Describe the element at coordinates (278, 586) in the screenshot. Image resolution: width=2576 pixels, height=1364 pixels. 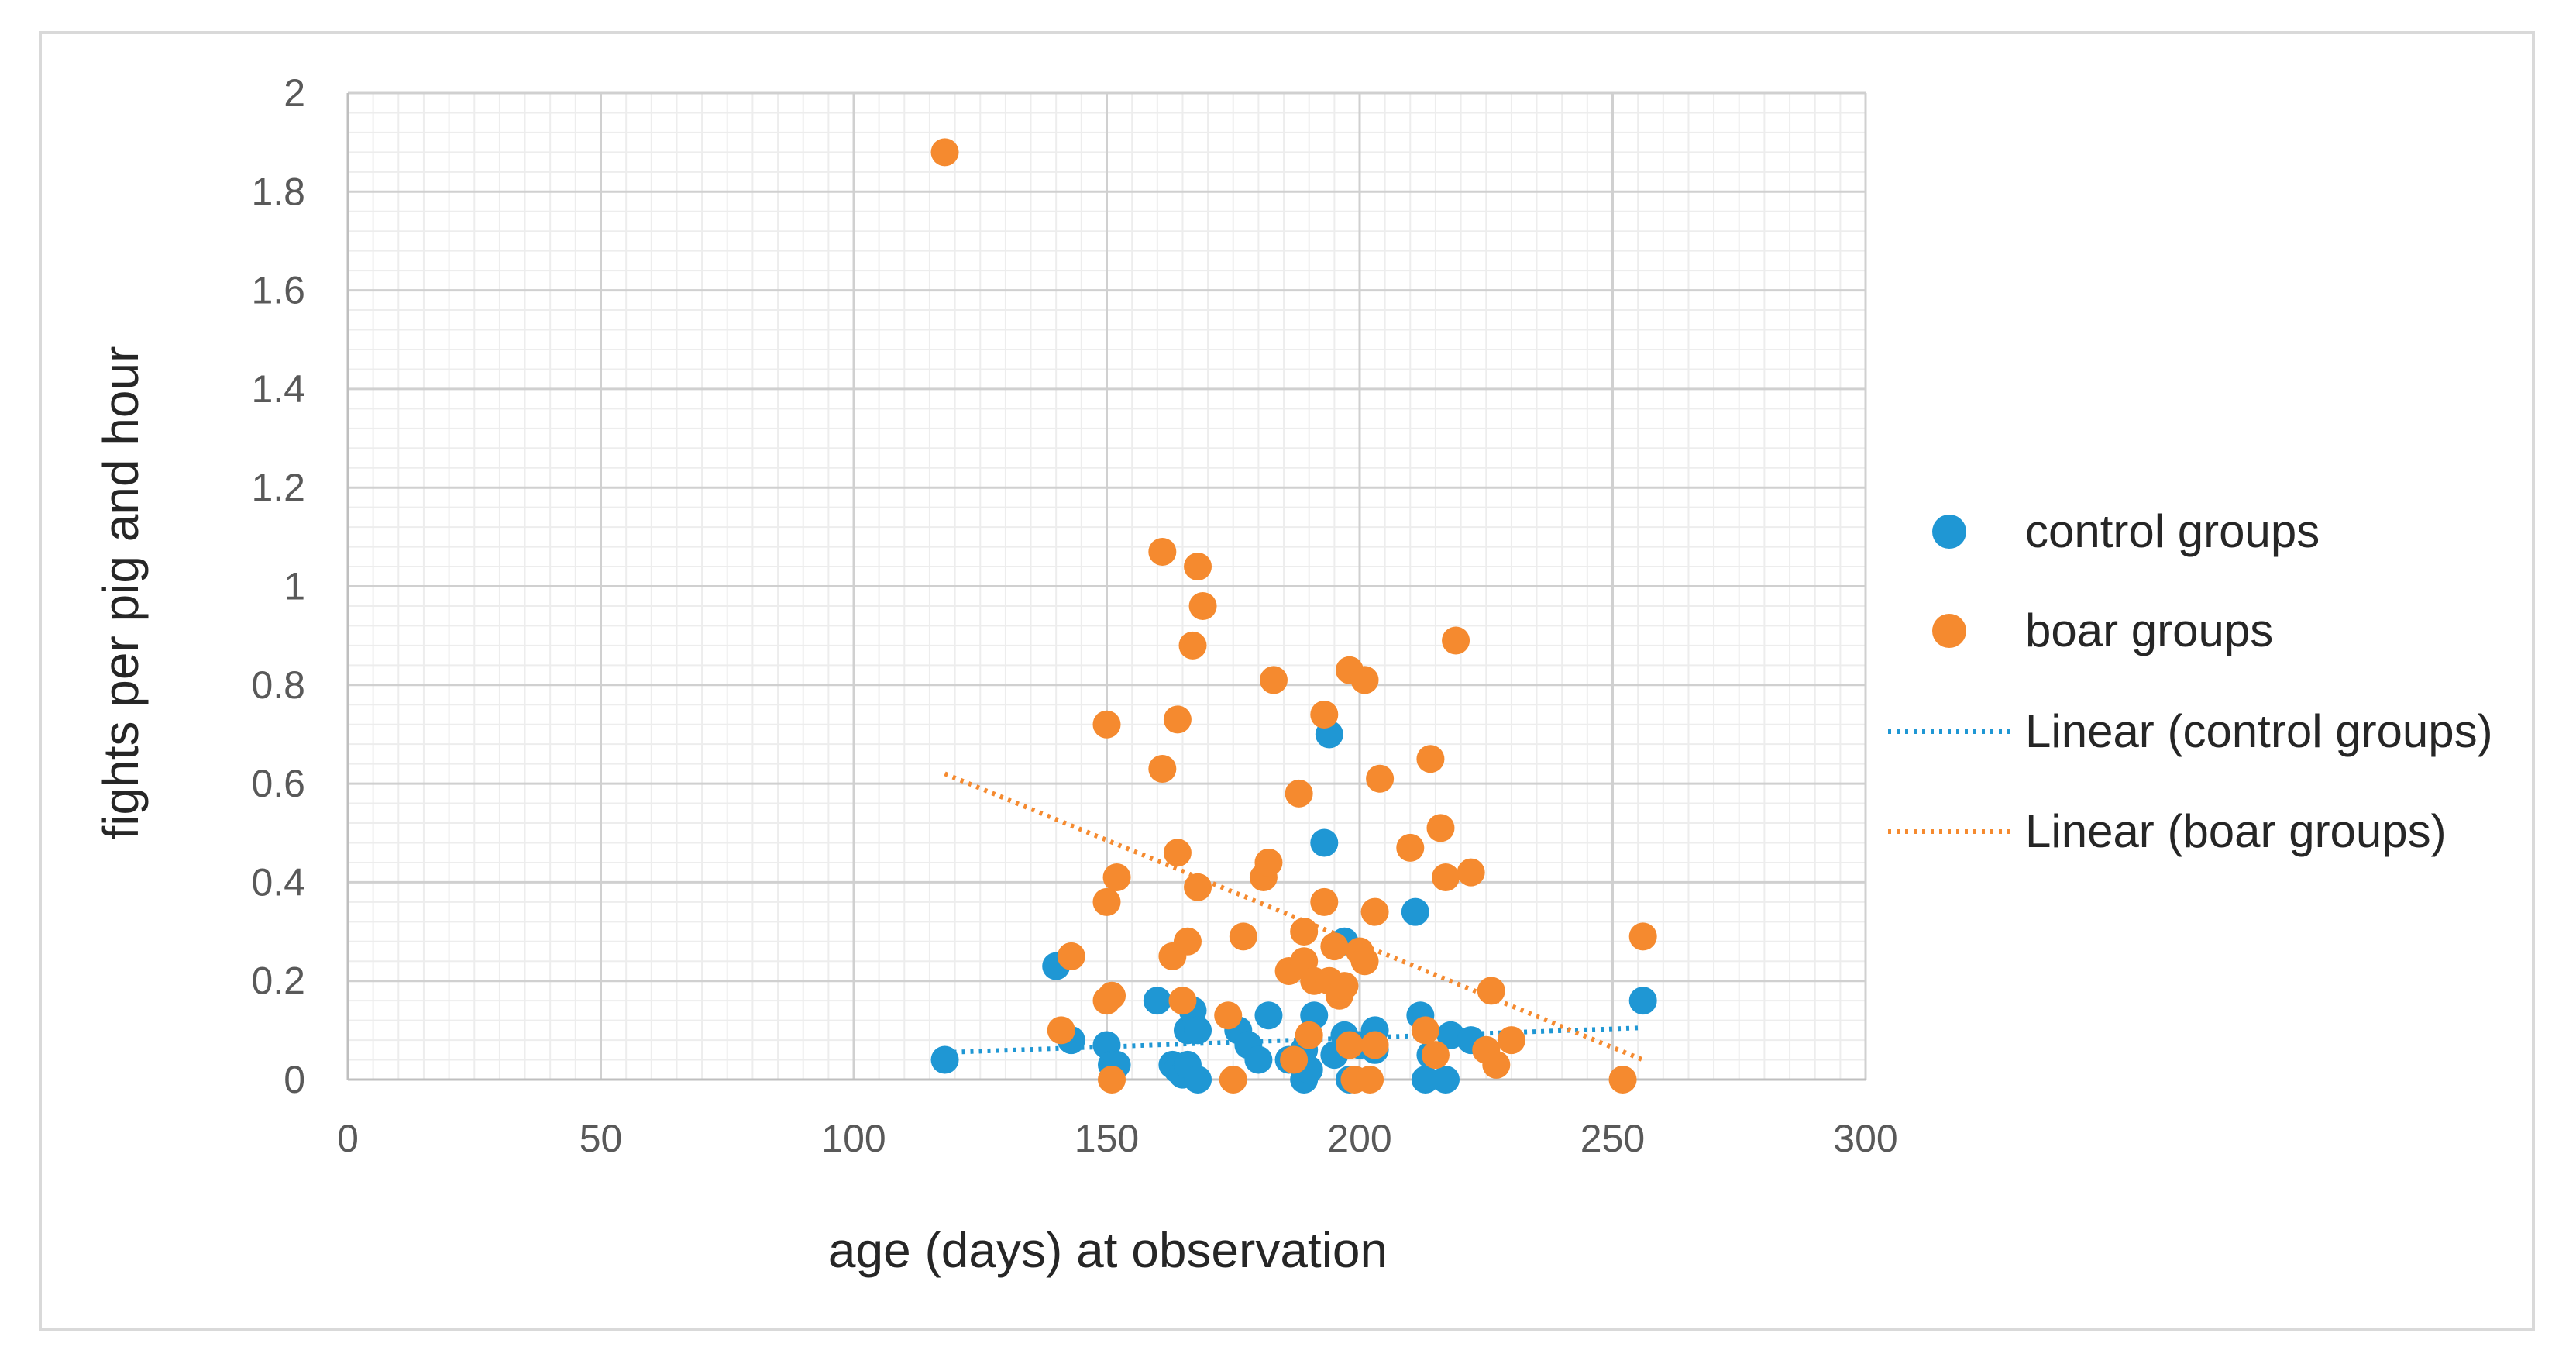
I see `y-tick-labels: 0 0.2 0.4 0.6 0.8 1 1.2 1.4 1.6 1.8 2` at that location.